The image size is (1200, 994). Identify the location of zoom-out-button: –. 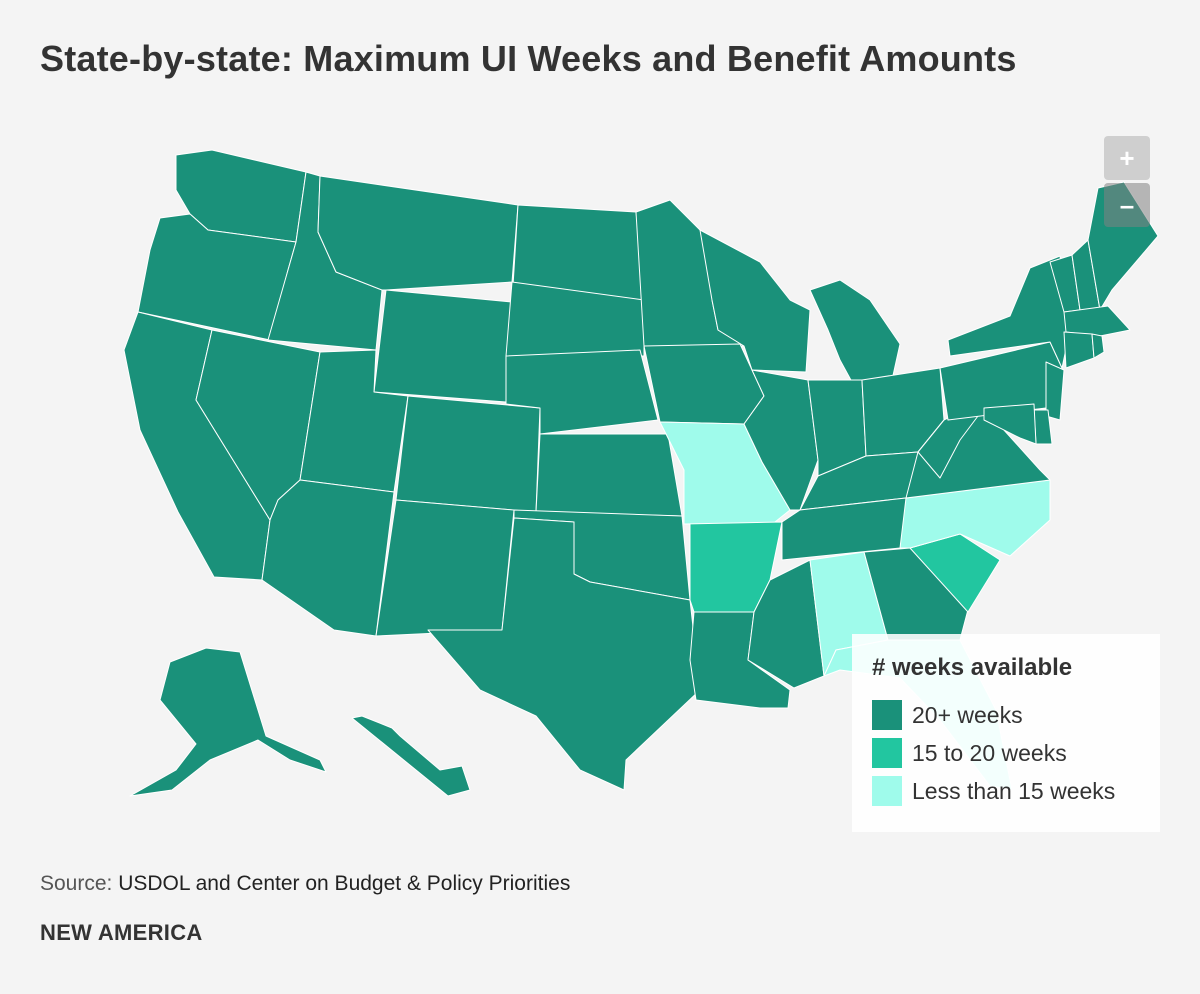
(1127, 205).